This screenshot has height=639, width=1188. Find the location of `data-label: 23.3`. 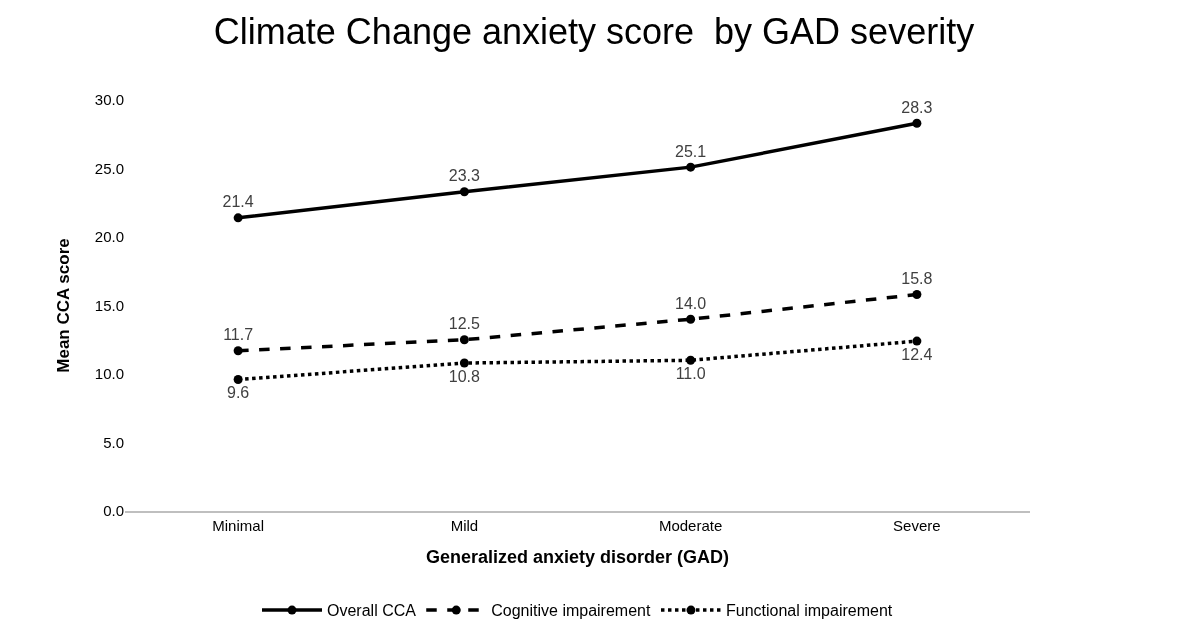

data-label: 23.3 is located at coordinates (464, 176).